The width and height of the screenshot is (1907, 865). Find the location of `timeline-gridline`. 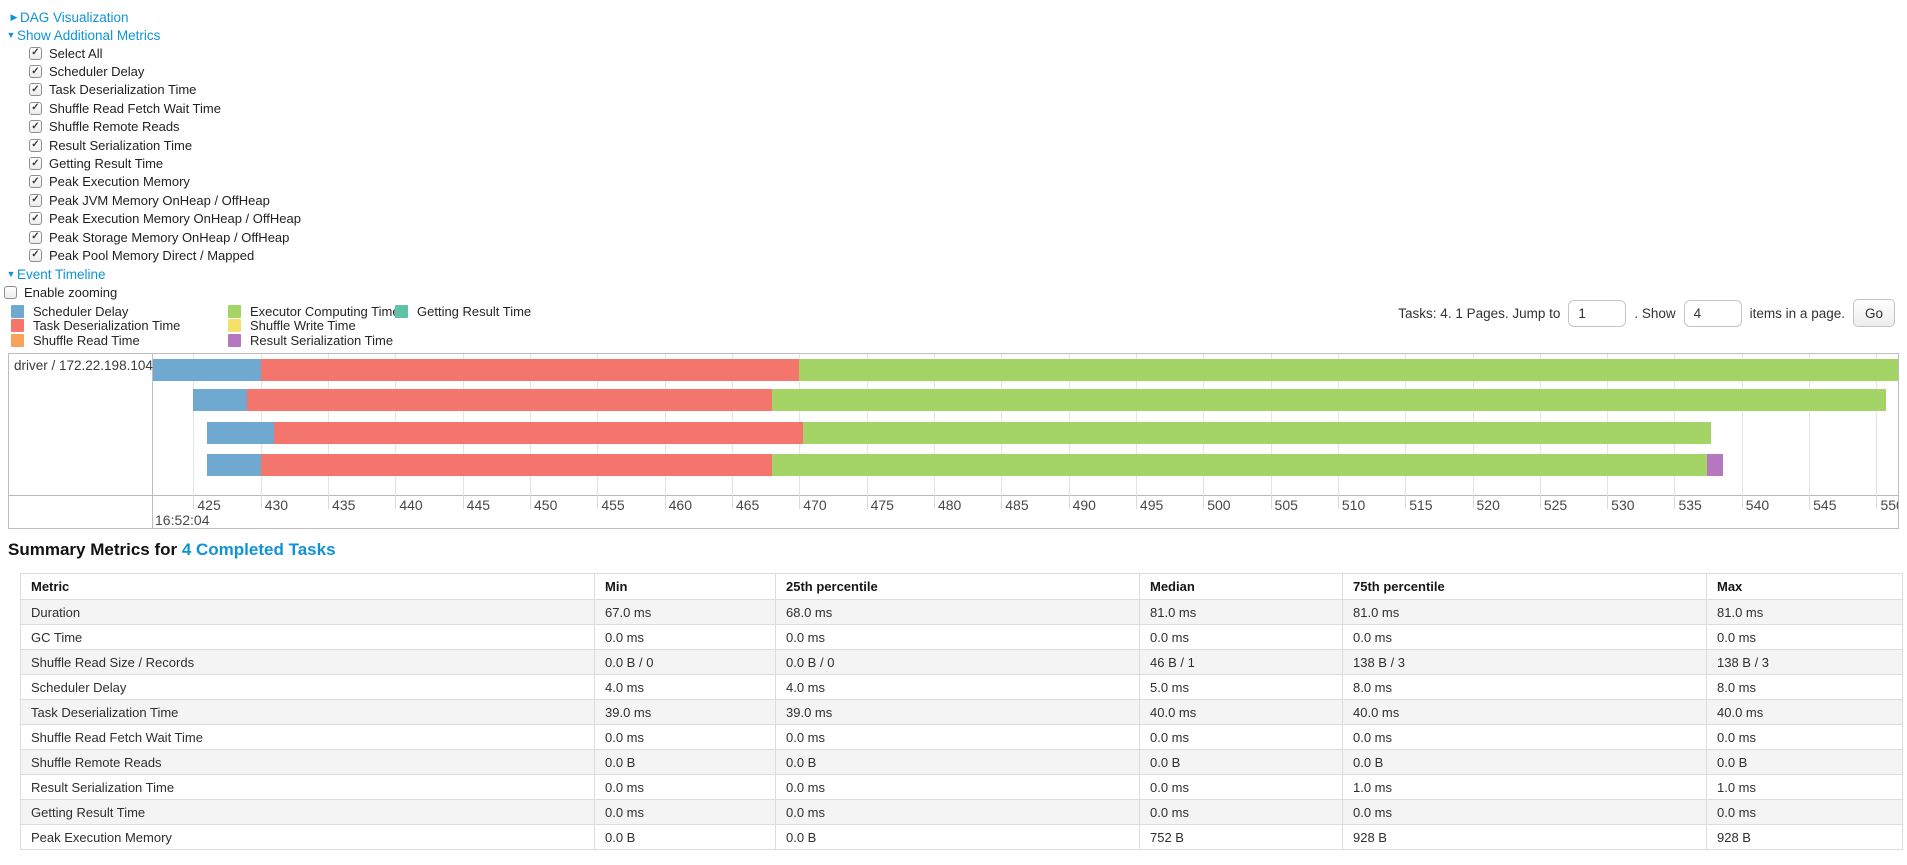

timeline-gridline is located at coordinates (194, 424).